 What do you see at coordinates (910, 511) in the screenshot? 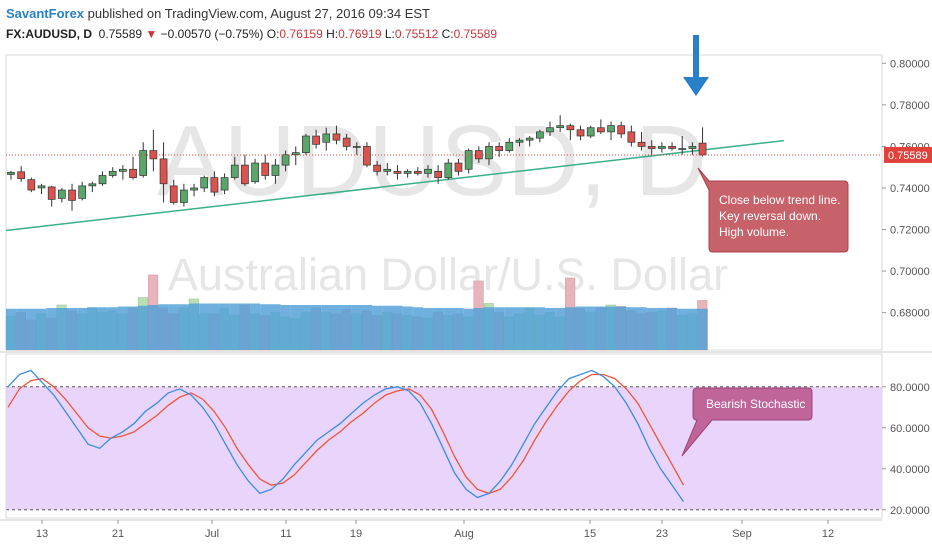
I see `stoch-tick-label: 20.0000` at bounding box center [910, 511].